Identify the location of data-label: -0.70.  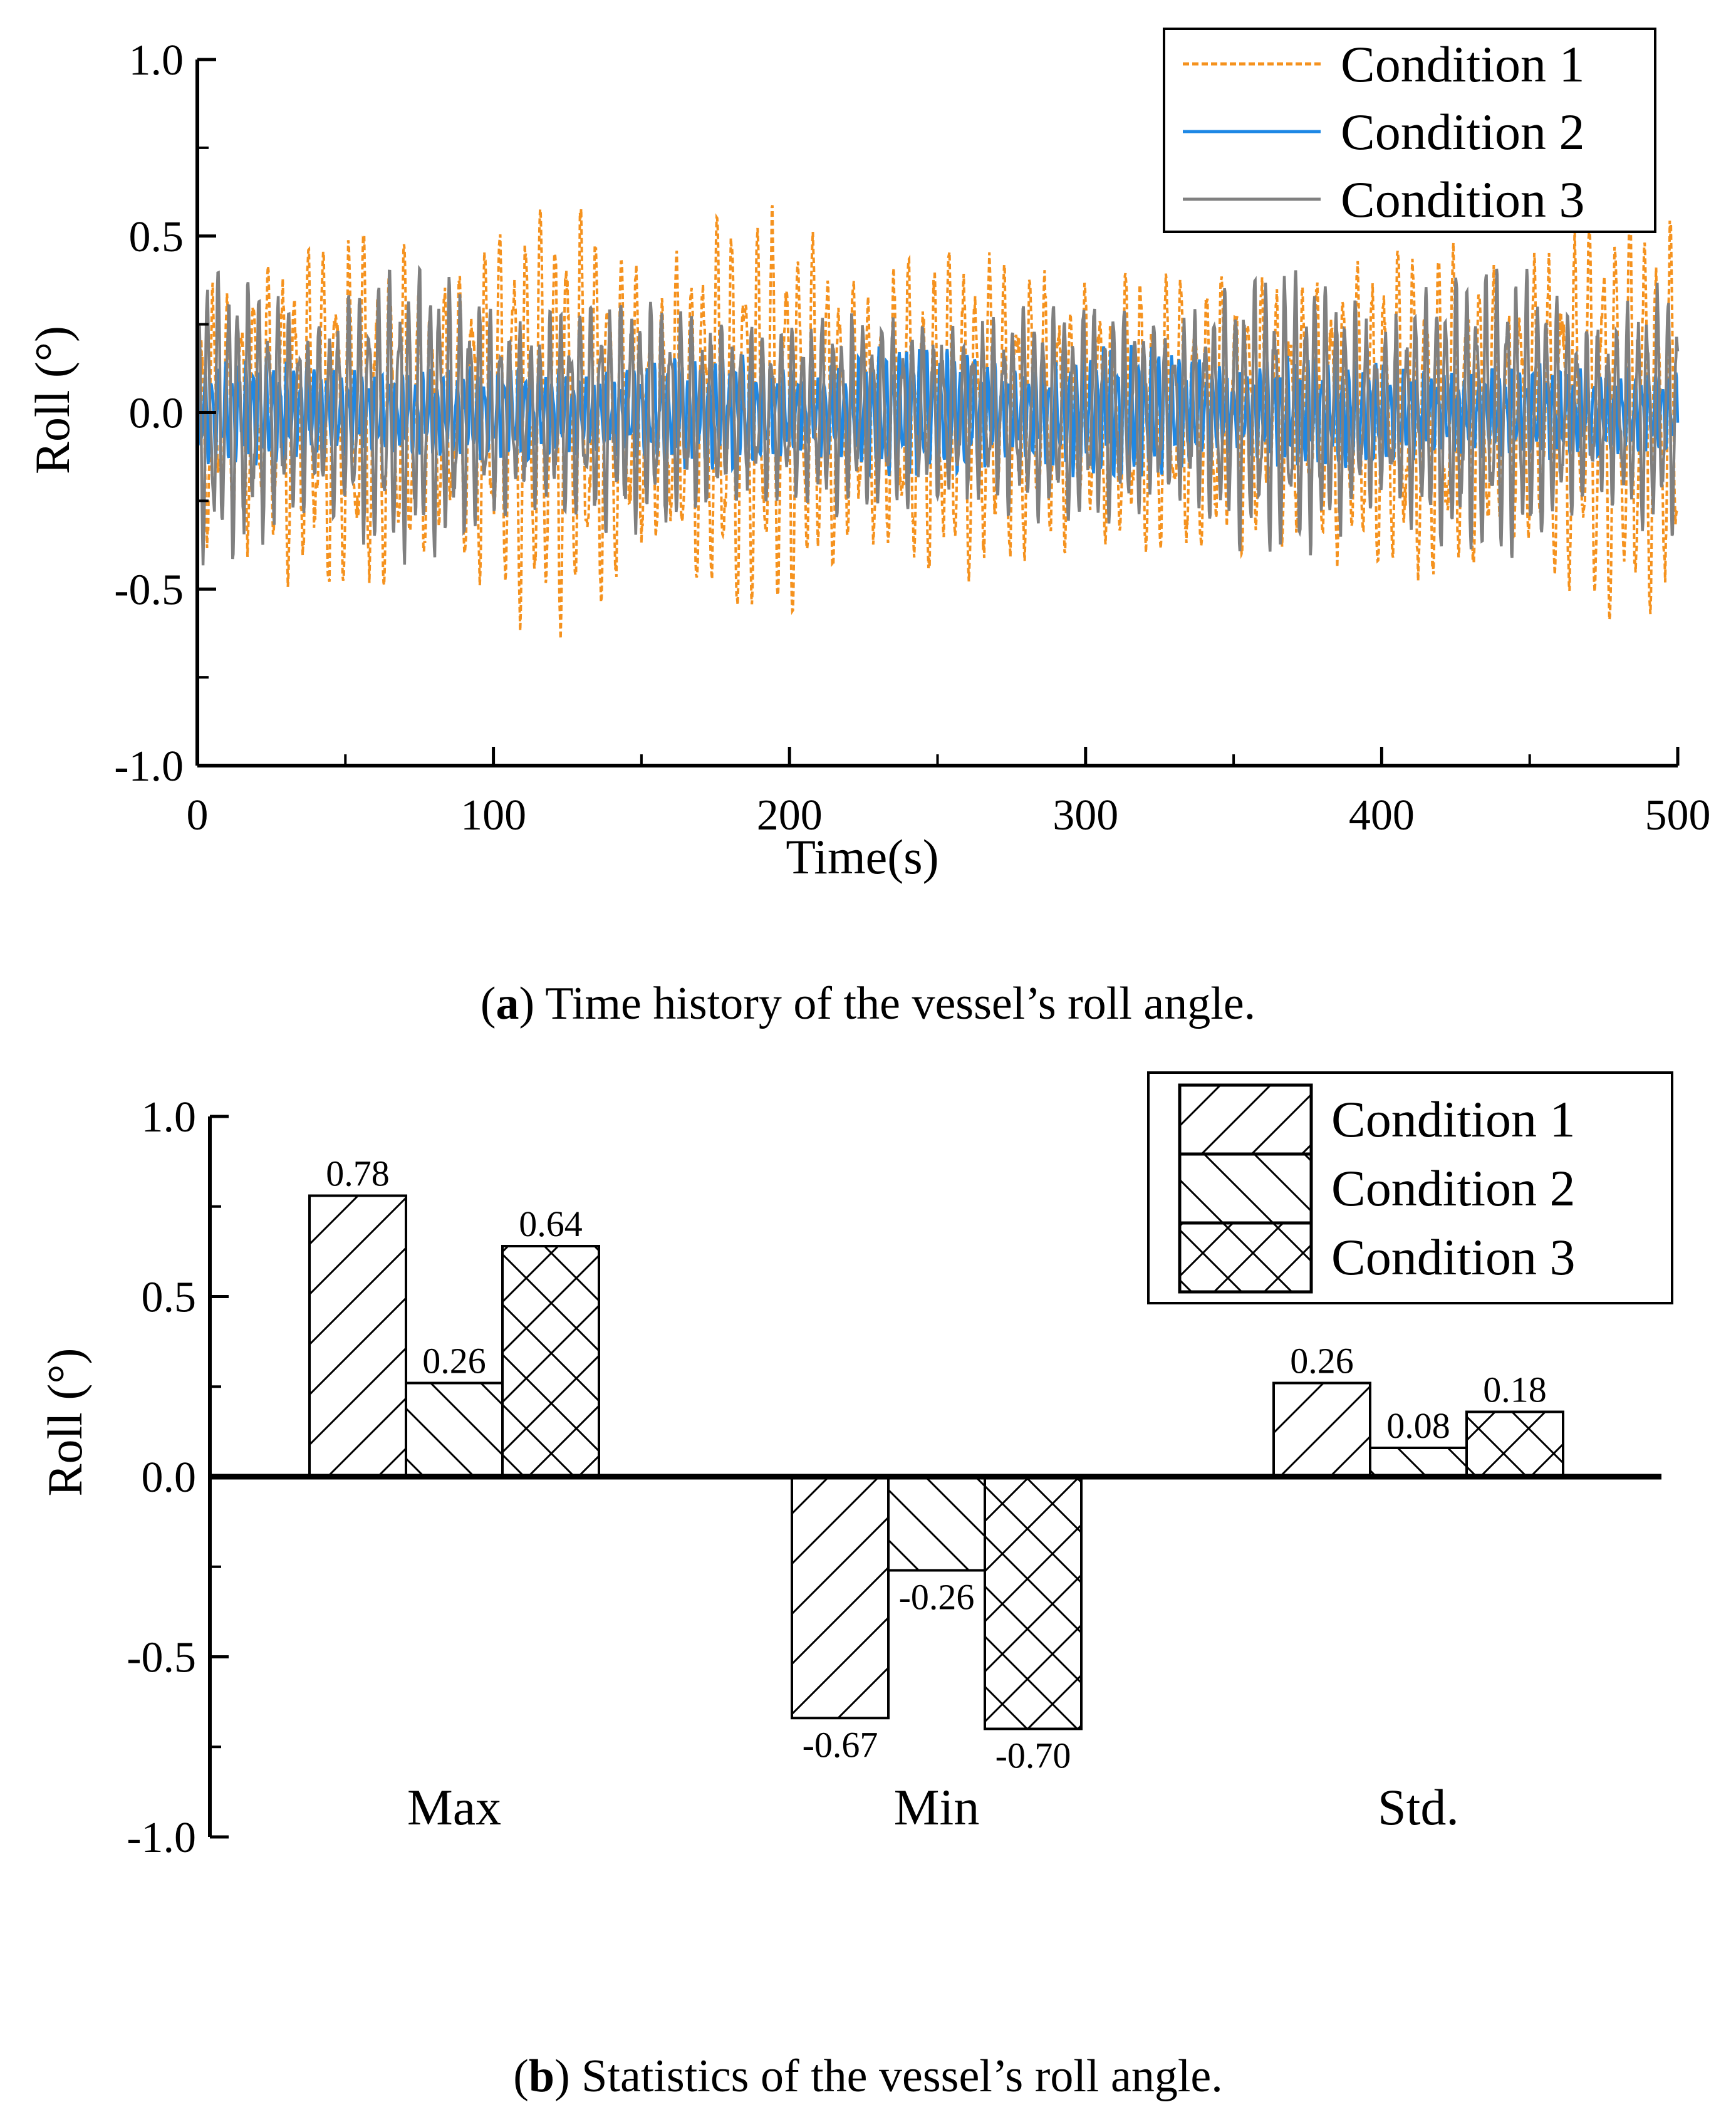
(1033, 1755).